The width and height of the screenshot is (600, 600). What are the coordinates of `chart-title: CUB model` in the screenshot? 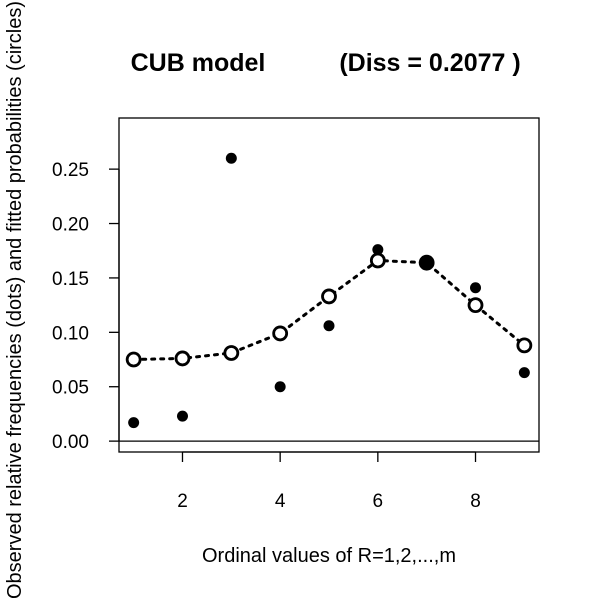 It's located at (198, 63).